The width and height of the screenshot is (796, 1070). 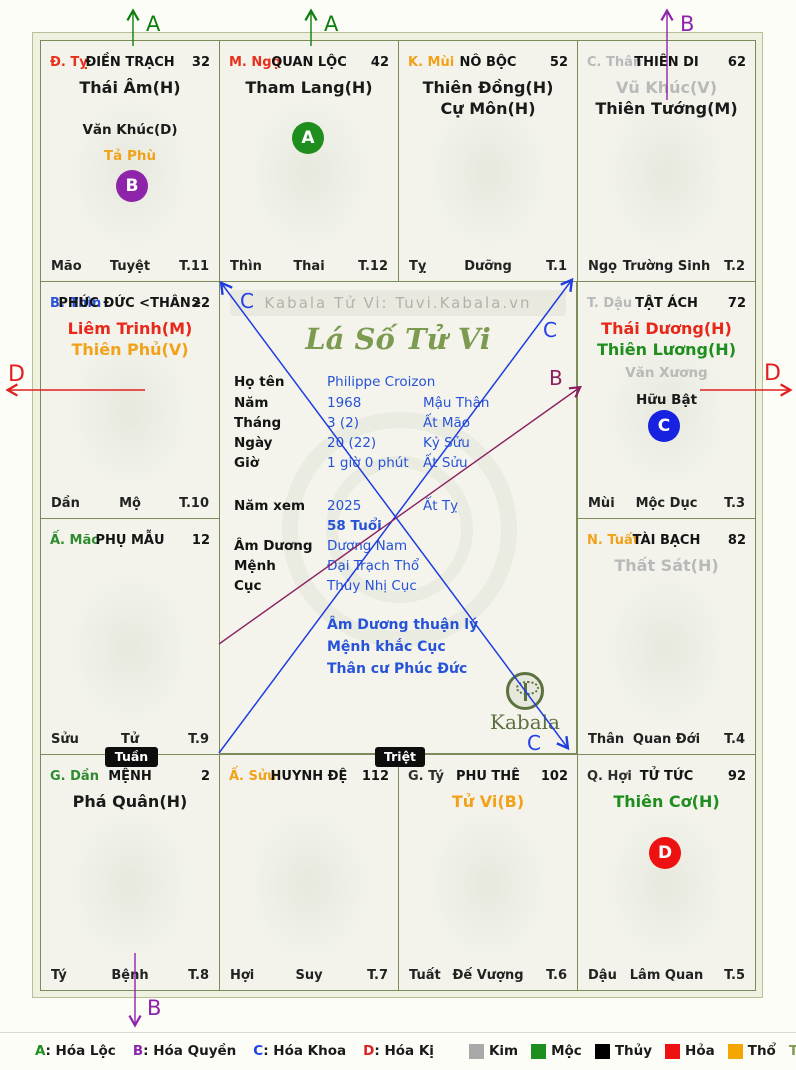 What do you see at coordinates (734, 739) in the screenshot?
I see `cell-month: T.4` at bounding box center [734, 739].